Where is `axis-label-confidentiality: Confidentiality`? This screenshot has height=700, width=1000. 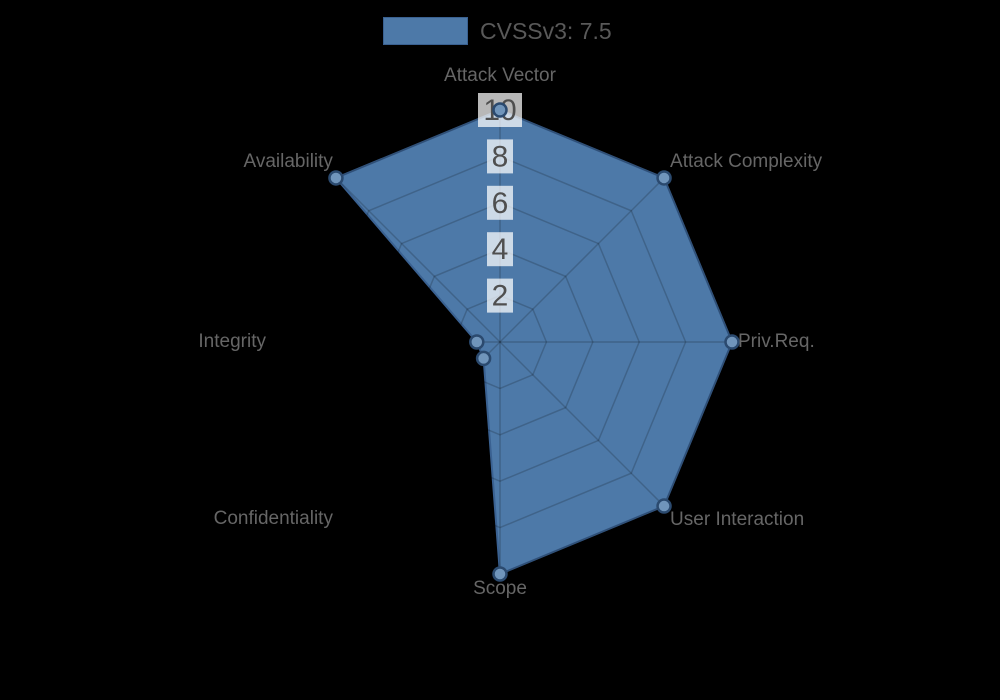
axis-label-confidentiality: Confidentiality is located at coordinates (274, 518).